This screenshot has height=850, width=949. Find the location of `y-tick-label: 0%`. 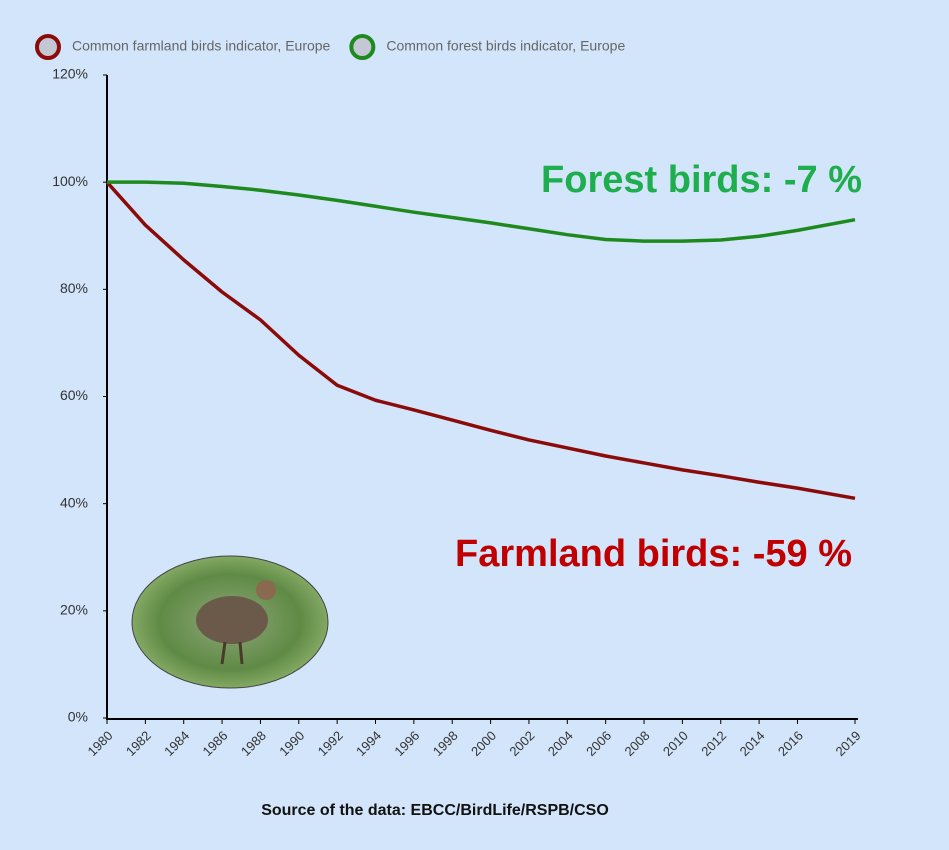

y-tick-label: 0% is located at coordinates (78, 717).